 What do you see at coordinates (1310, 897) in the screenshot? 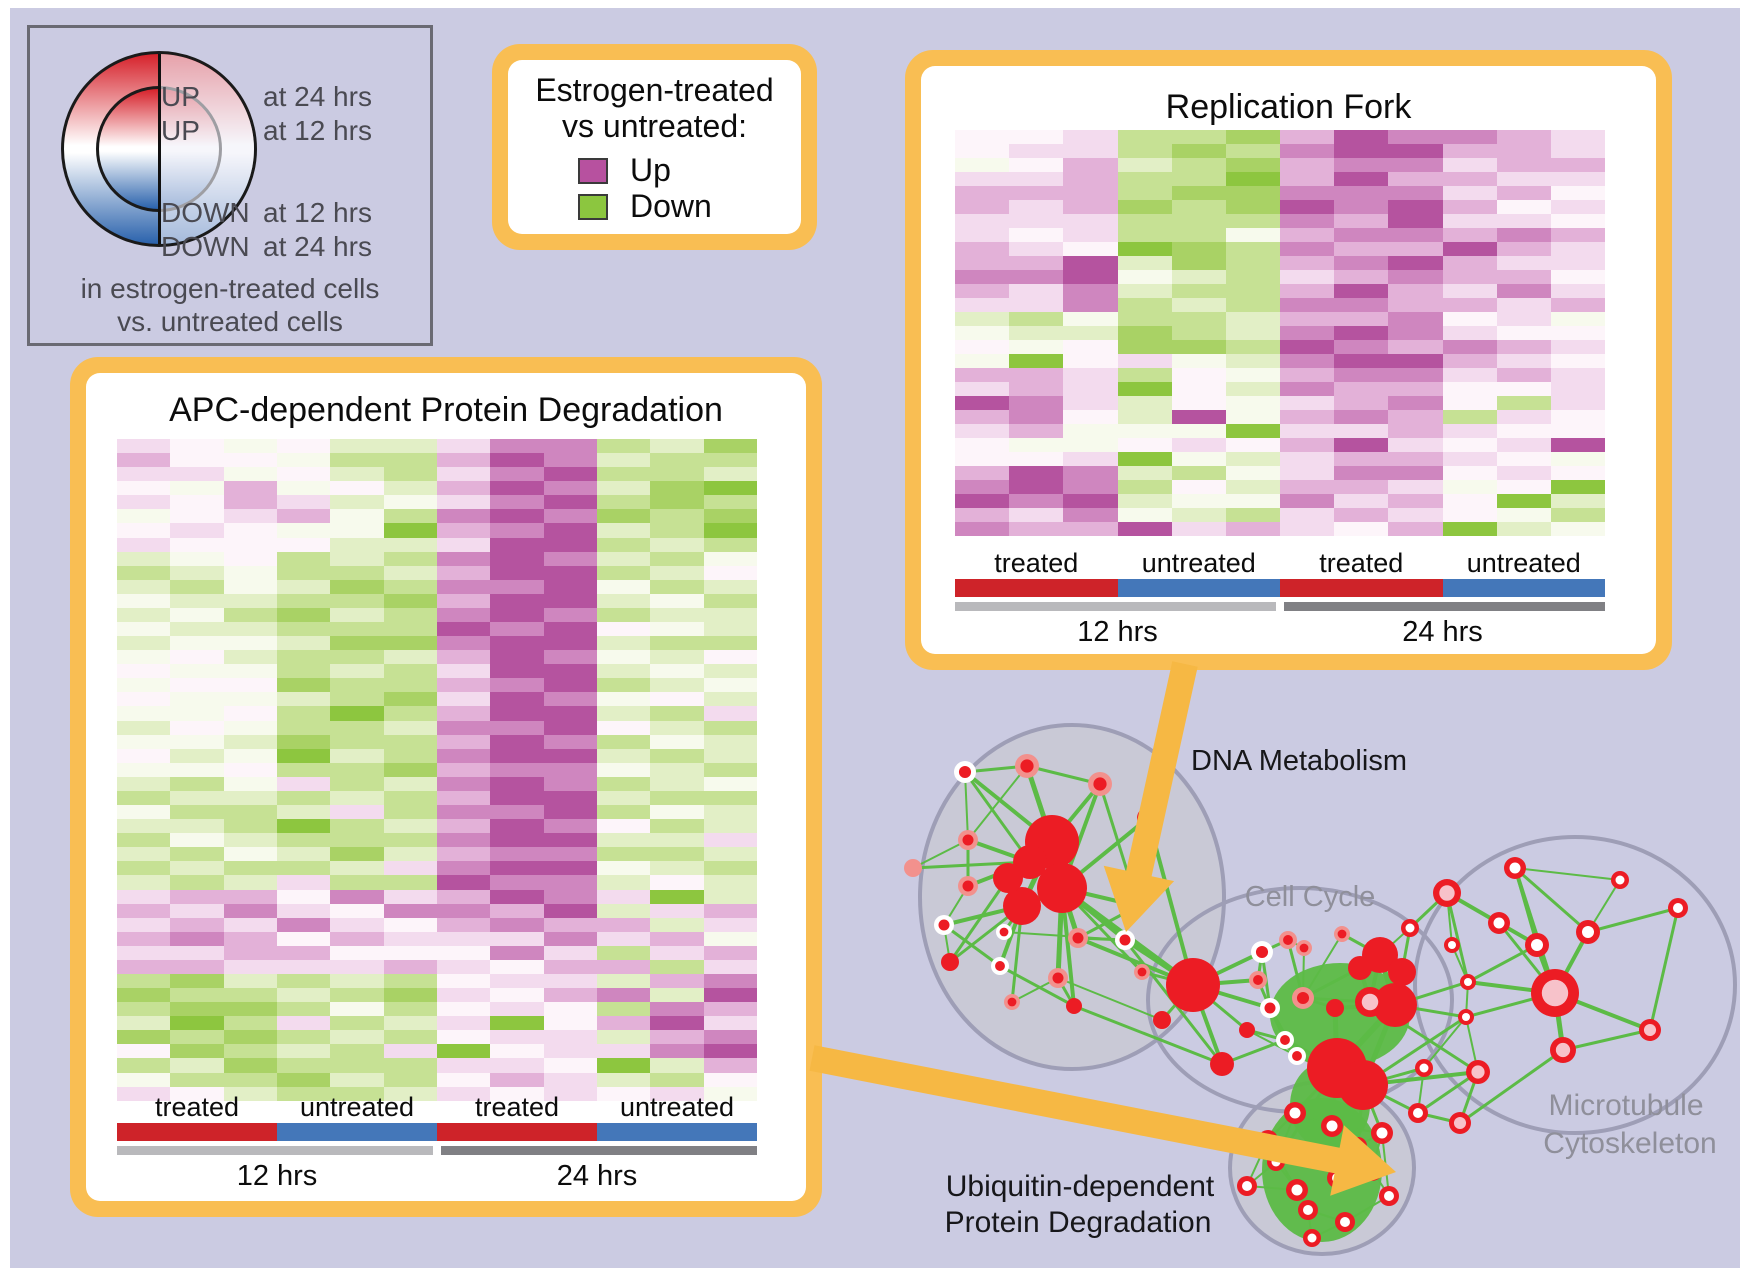
I see `label-cell-cycle: Cell Cycle` at bounding box center [1310, 897].